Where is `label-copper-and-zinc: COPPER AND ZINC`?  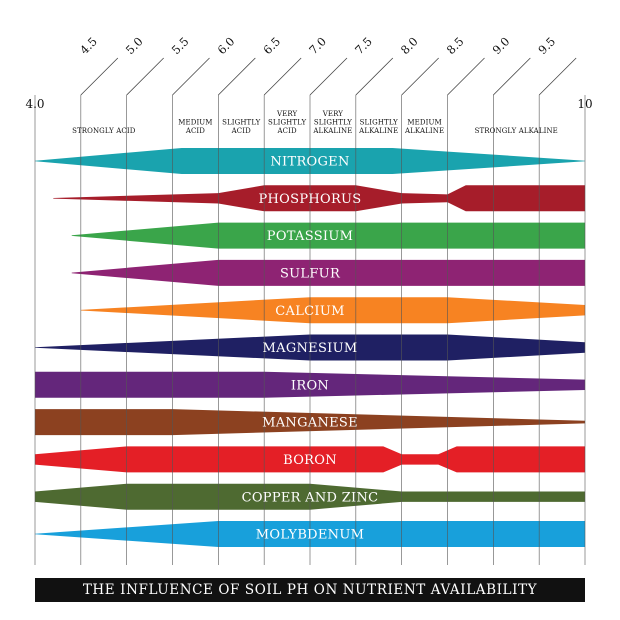 label-copper-and-zinc: COPPER AND ZINC is located at coordinates (310, 497).